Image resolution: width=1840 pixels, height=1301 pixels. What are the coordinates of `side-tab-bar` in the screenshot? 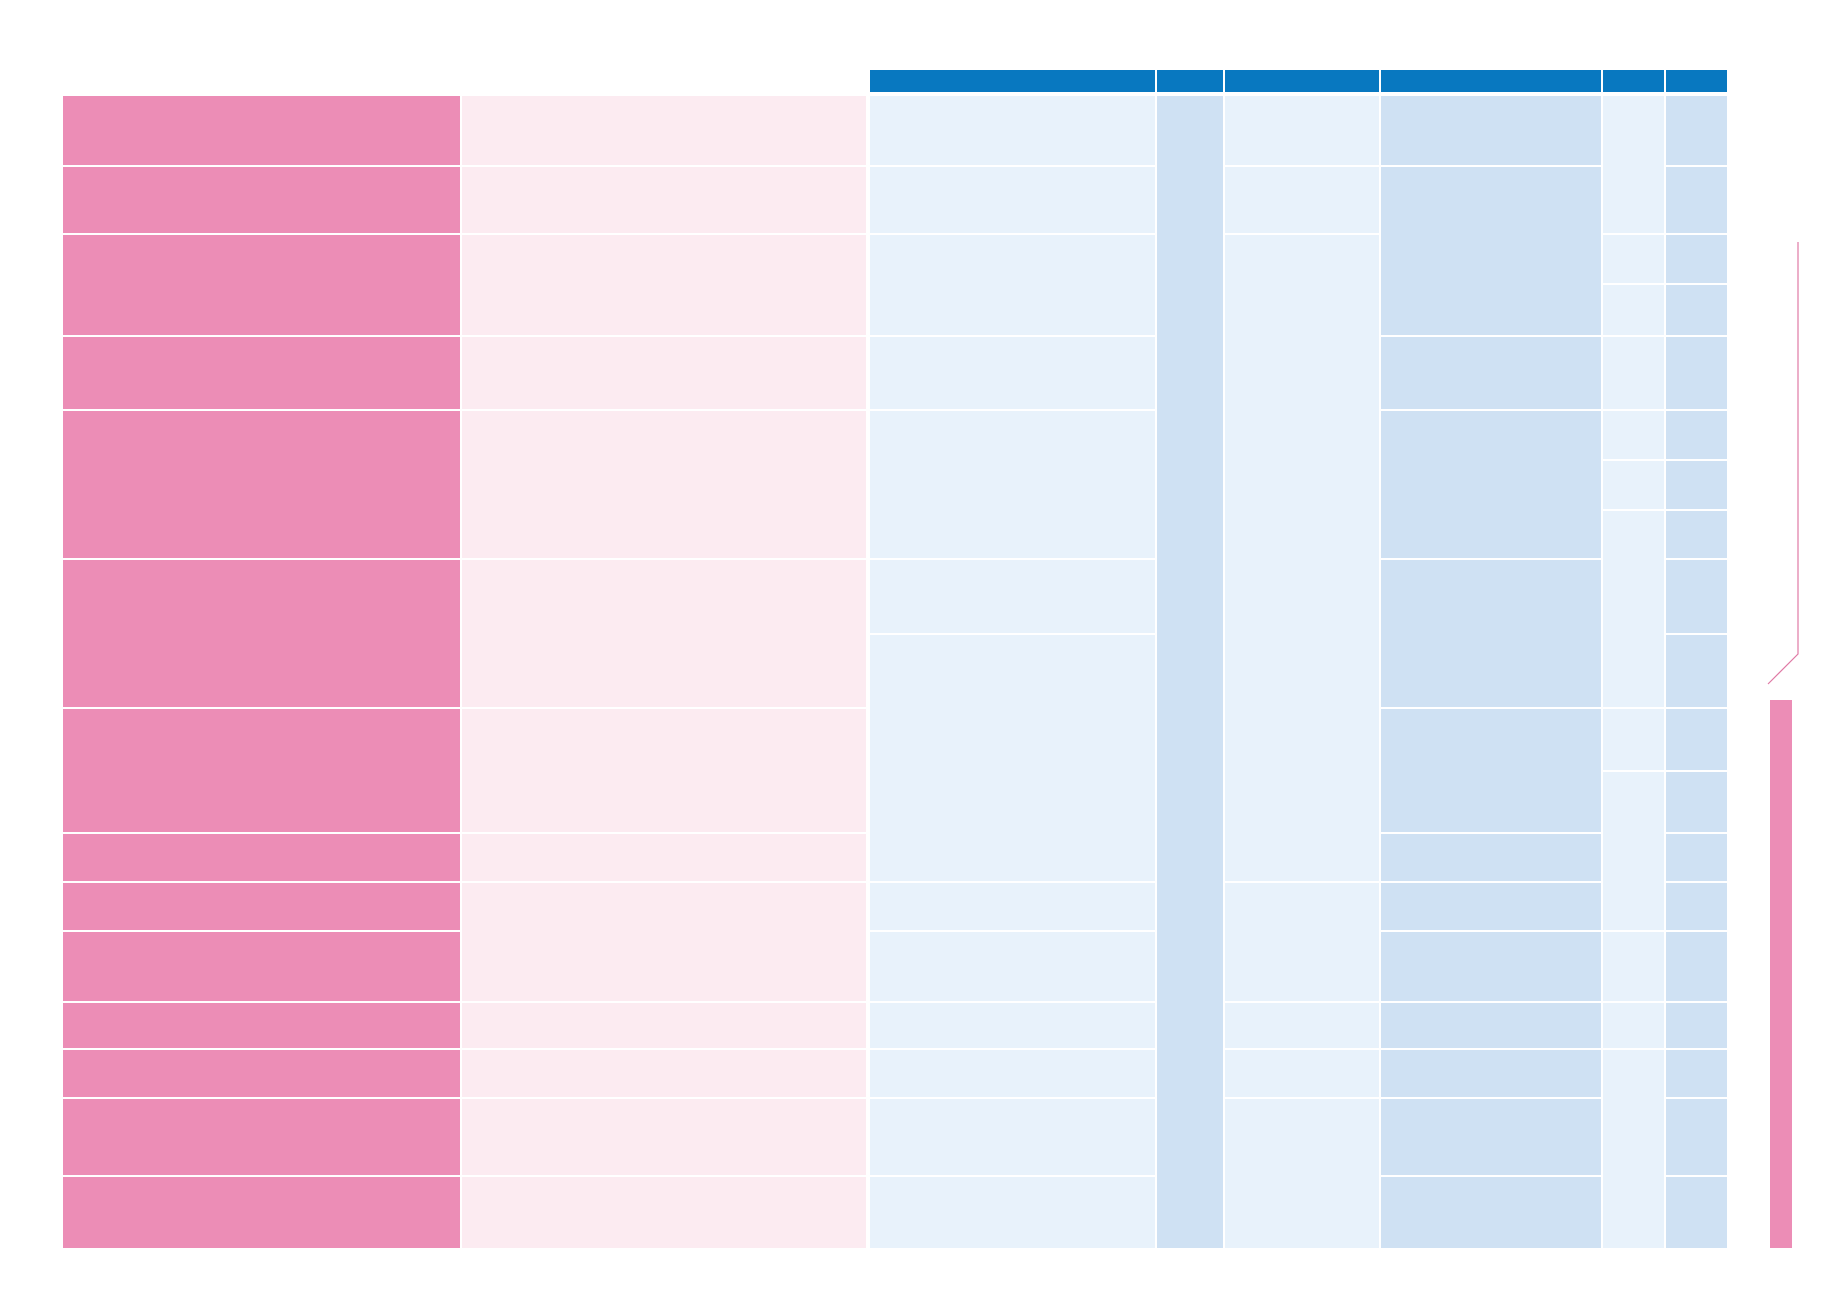 It's located at (1781, 974).